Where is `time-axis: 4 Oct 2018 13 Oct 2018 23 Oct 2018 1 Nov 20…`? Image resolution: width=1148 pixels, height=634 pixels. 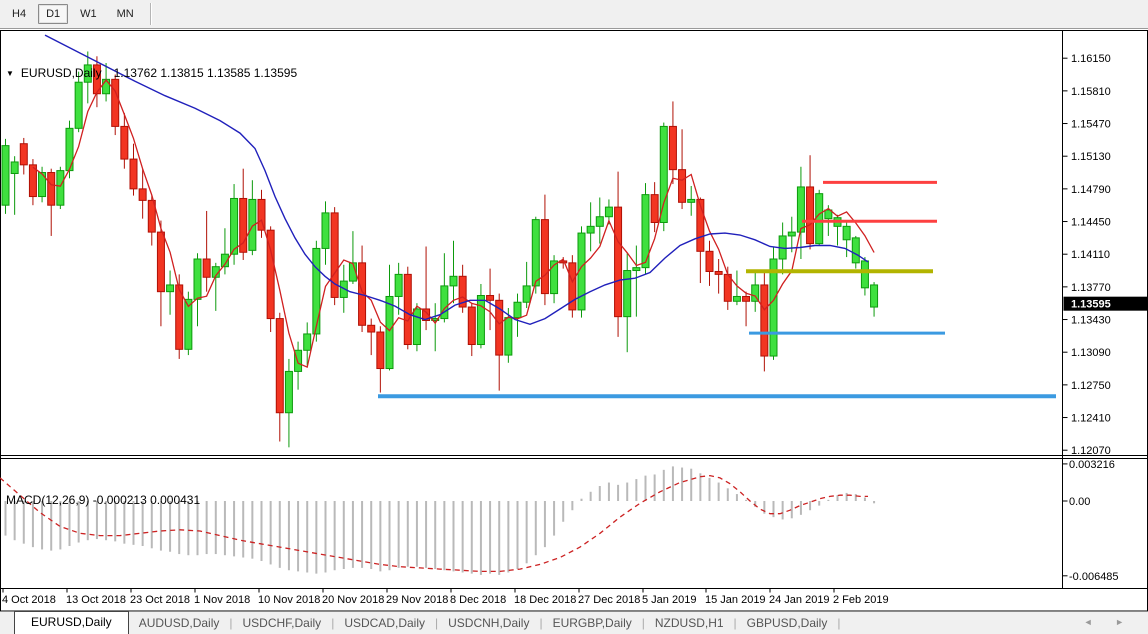 time-axis: 4 Oct 2018 13 Oct 2018 23 Oct 2018 1 Nov 20… is located at coordinates (445, 597).